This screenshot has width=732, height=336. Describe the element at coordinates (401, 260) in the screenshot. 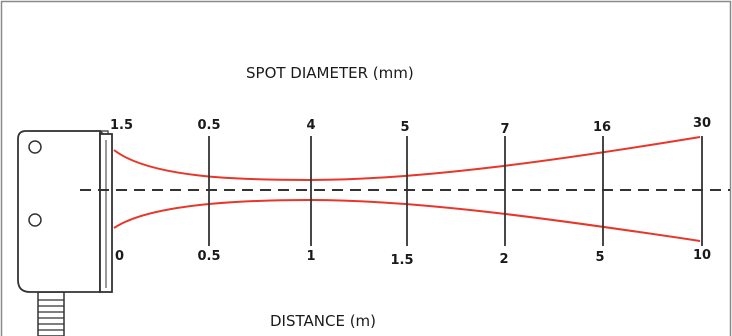

I see `distance-label: 1.5` at that location.